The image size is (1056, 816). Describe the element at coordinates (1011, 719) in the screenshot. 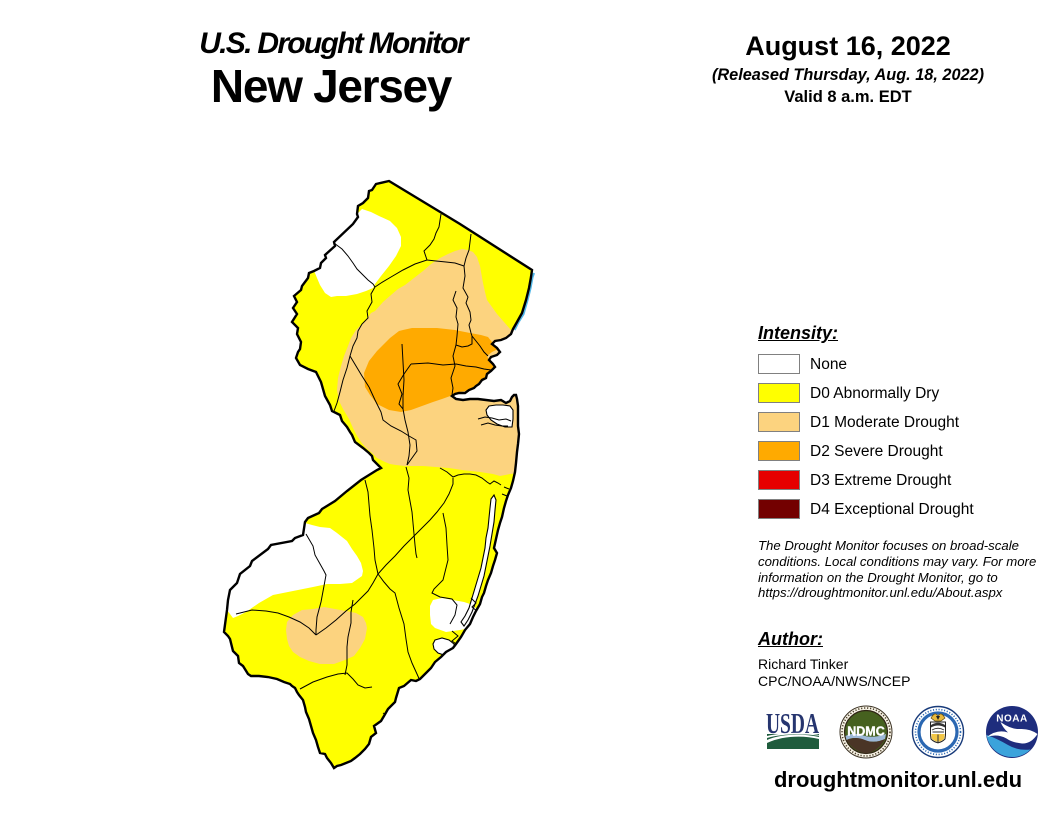

I see `svg-text: NOAA` at that location.